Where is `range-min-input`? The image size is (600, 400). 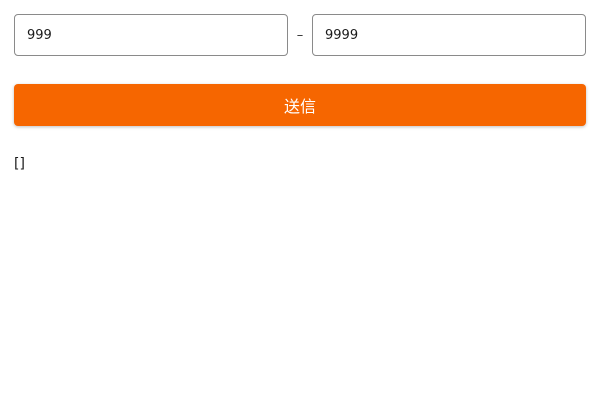 range-min-input is located at coordinates (151, 35).